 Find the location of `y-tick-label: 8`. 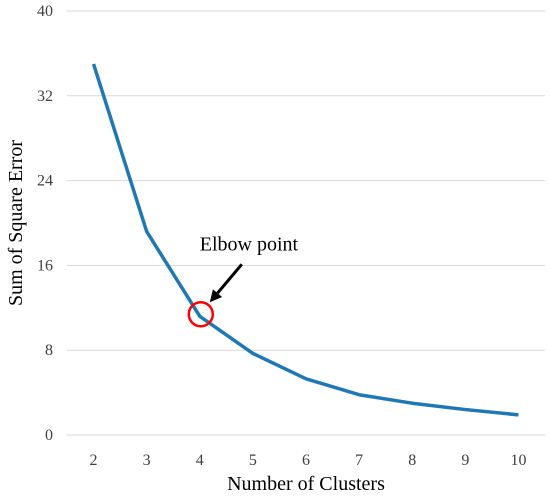

y-tick-label: 8 is located at coordinates (49, 350).